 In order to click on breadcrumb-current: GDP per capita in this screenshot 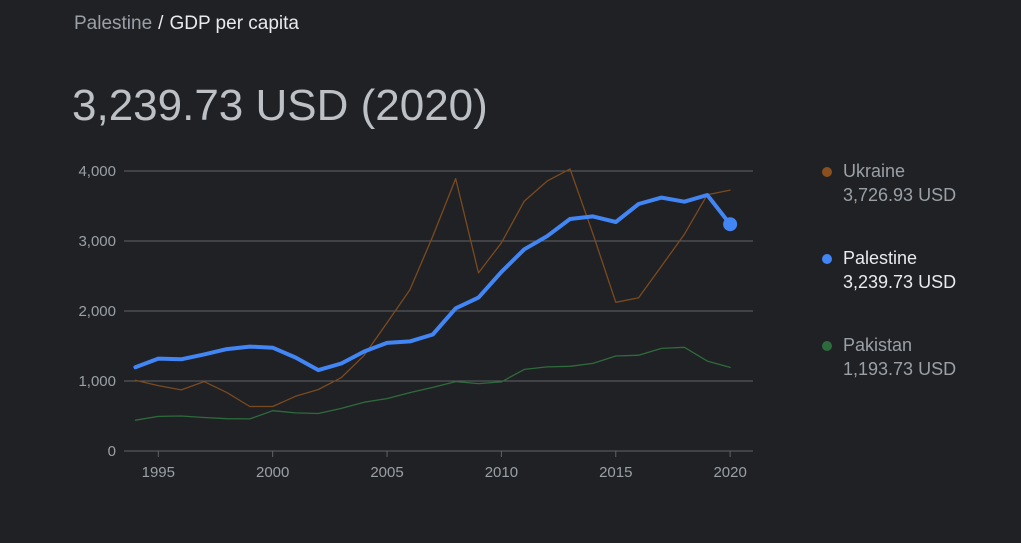, I will do `click(234, 23)`.